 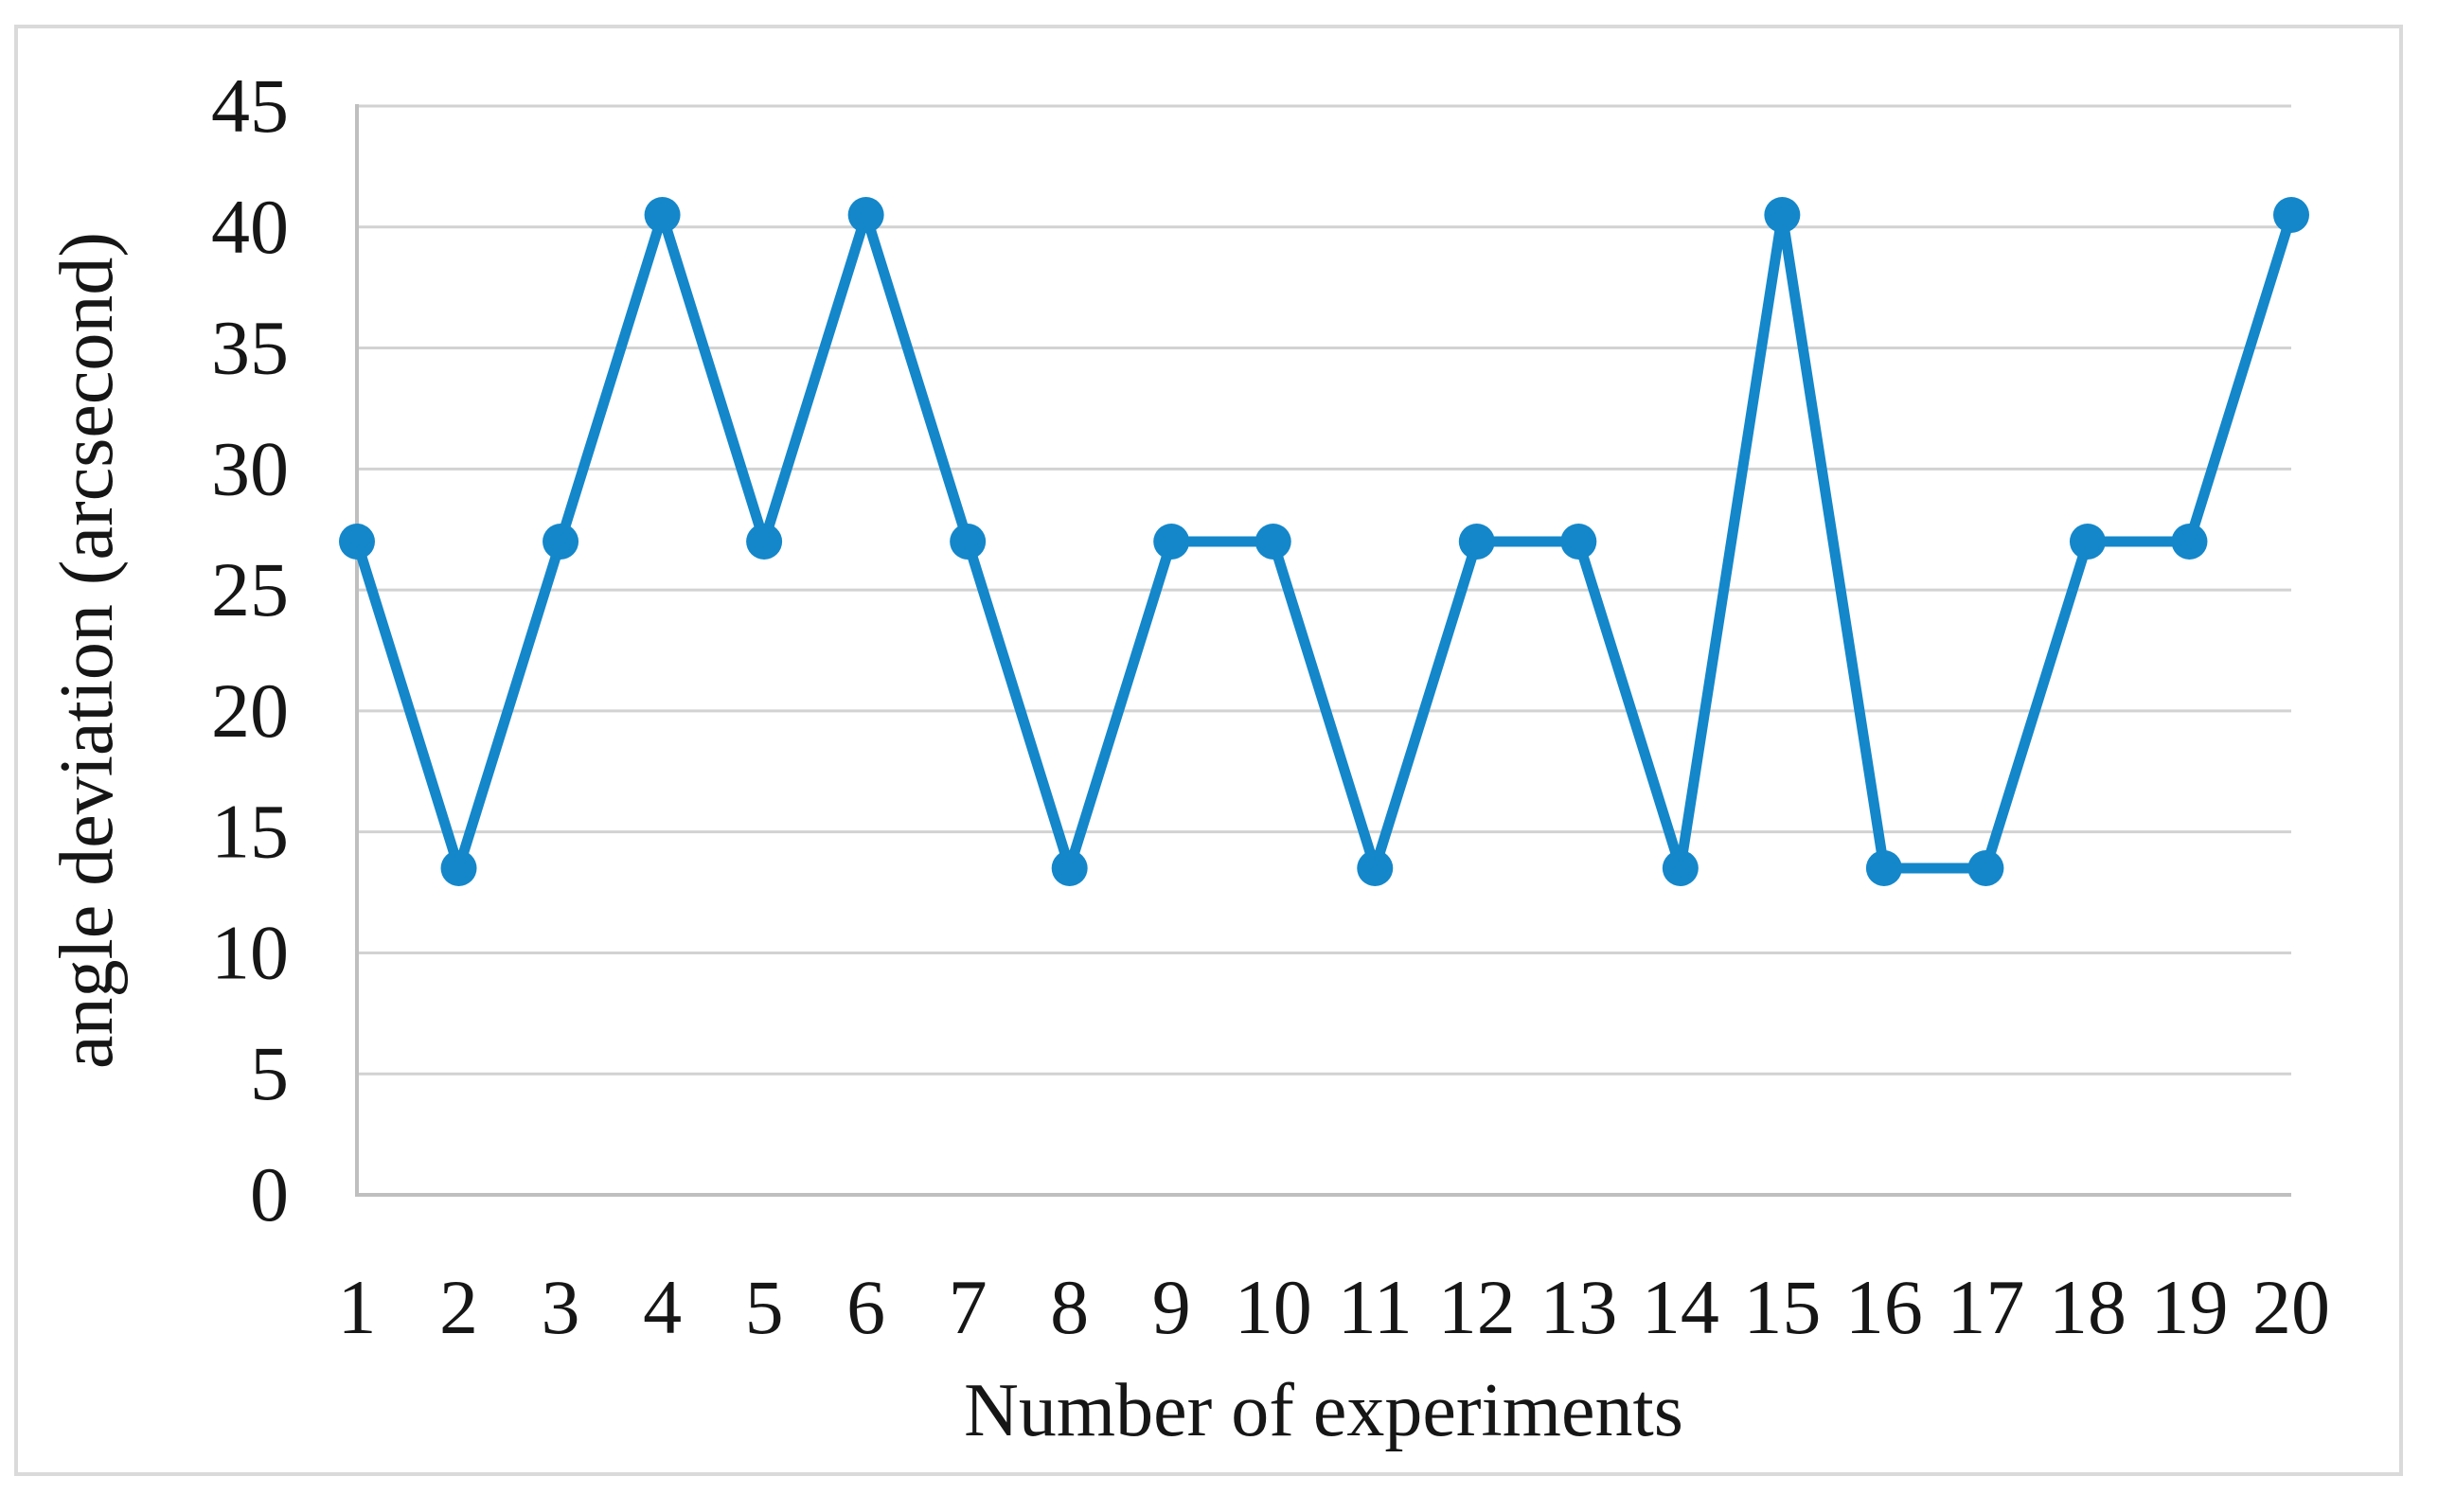 I want to click on y-tick-label: 40, so click(x=250, y=227).